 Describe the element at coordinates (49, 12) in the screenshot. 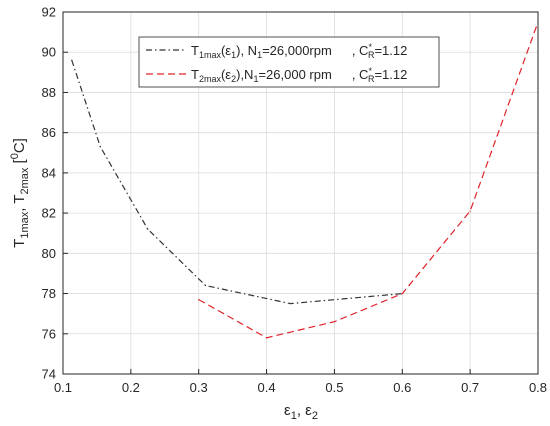

I see `y-tick-label: 92` at that location.